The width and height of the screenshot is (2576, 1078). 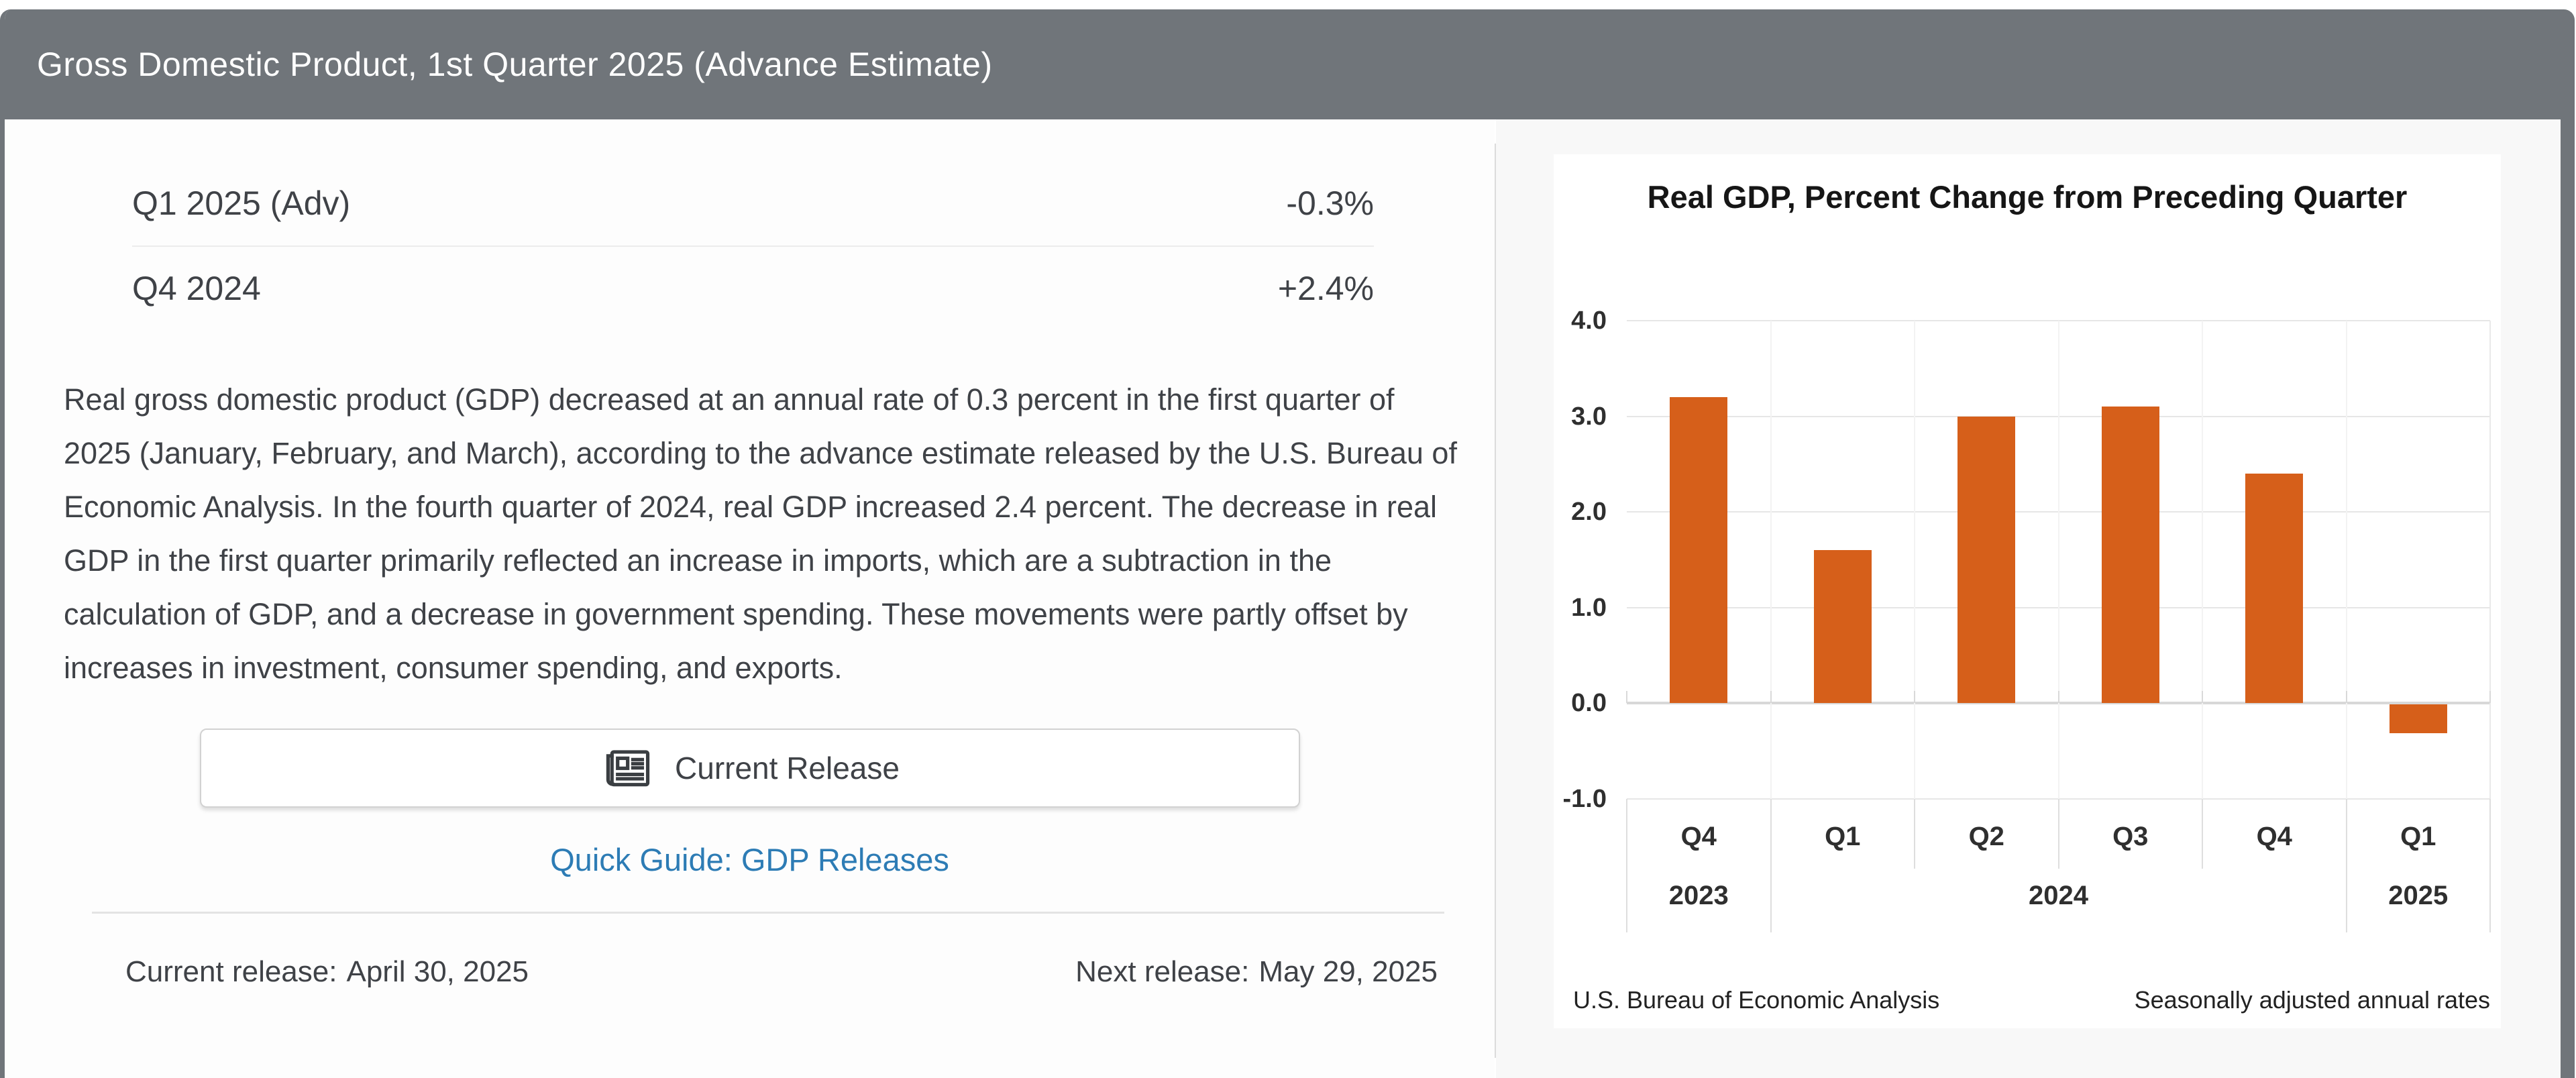 I want to click on chart-rate-note: Seasonally adjusted annual rates, so click(x=2312, y=1000).